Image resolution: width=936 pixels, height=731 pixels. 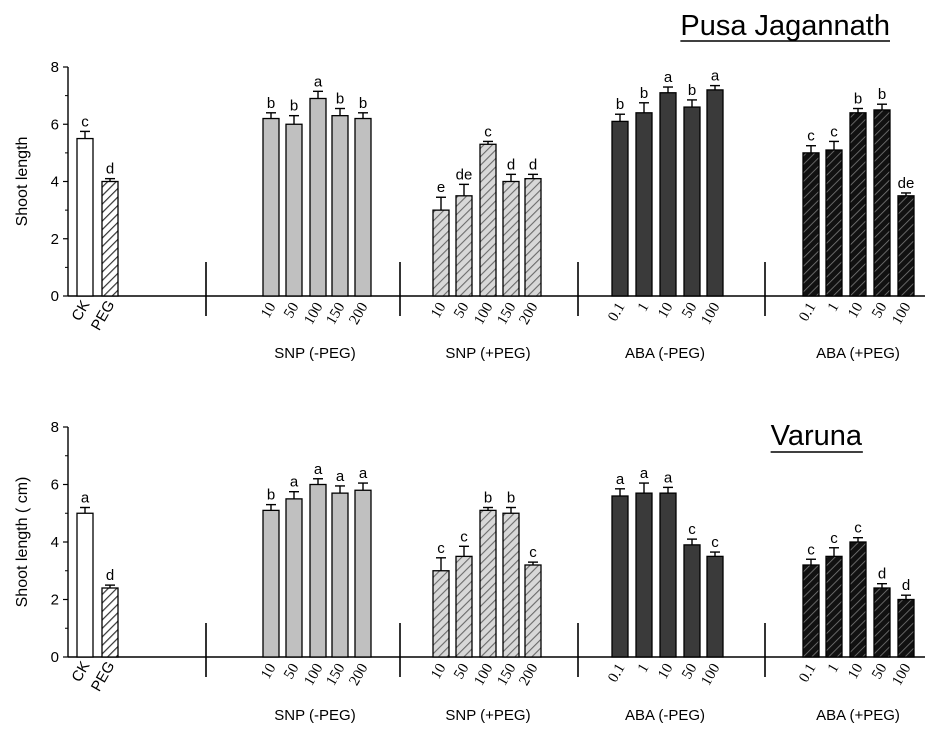 What do you see at coordinates (858, 353) in the screenshot?
I see `group-label: ABA (+PEG)` at bounding box center [858, 353].